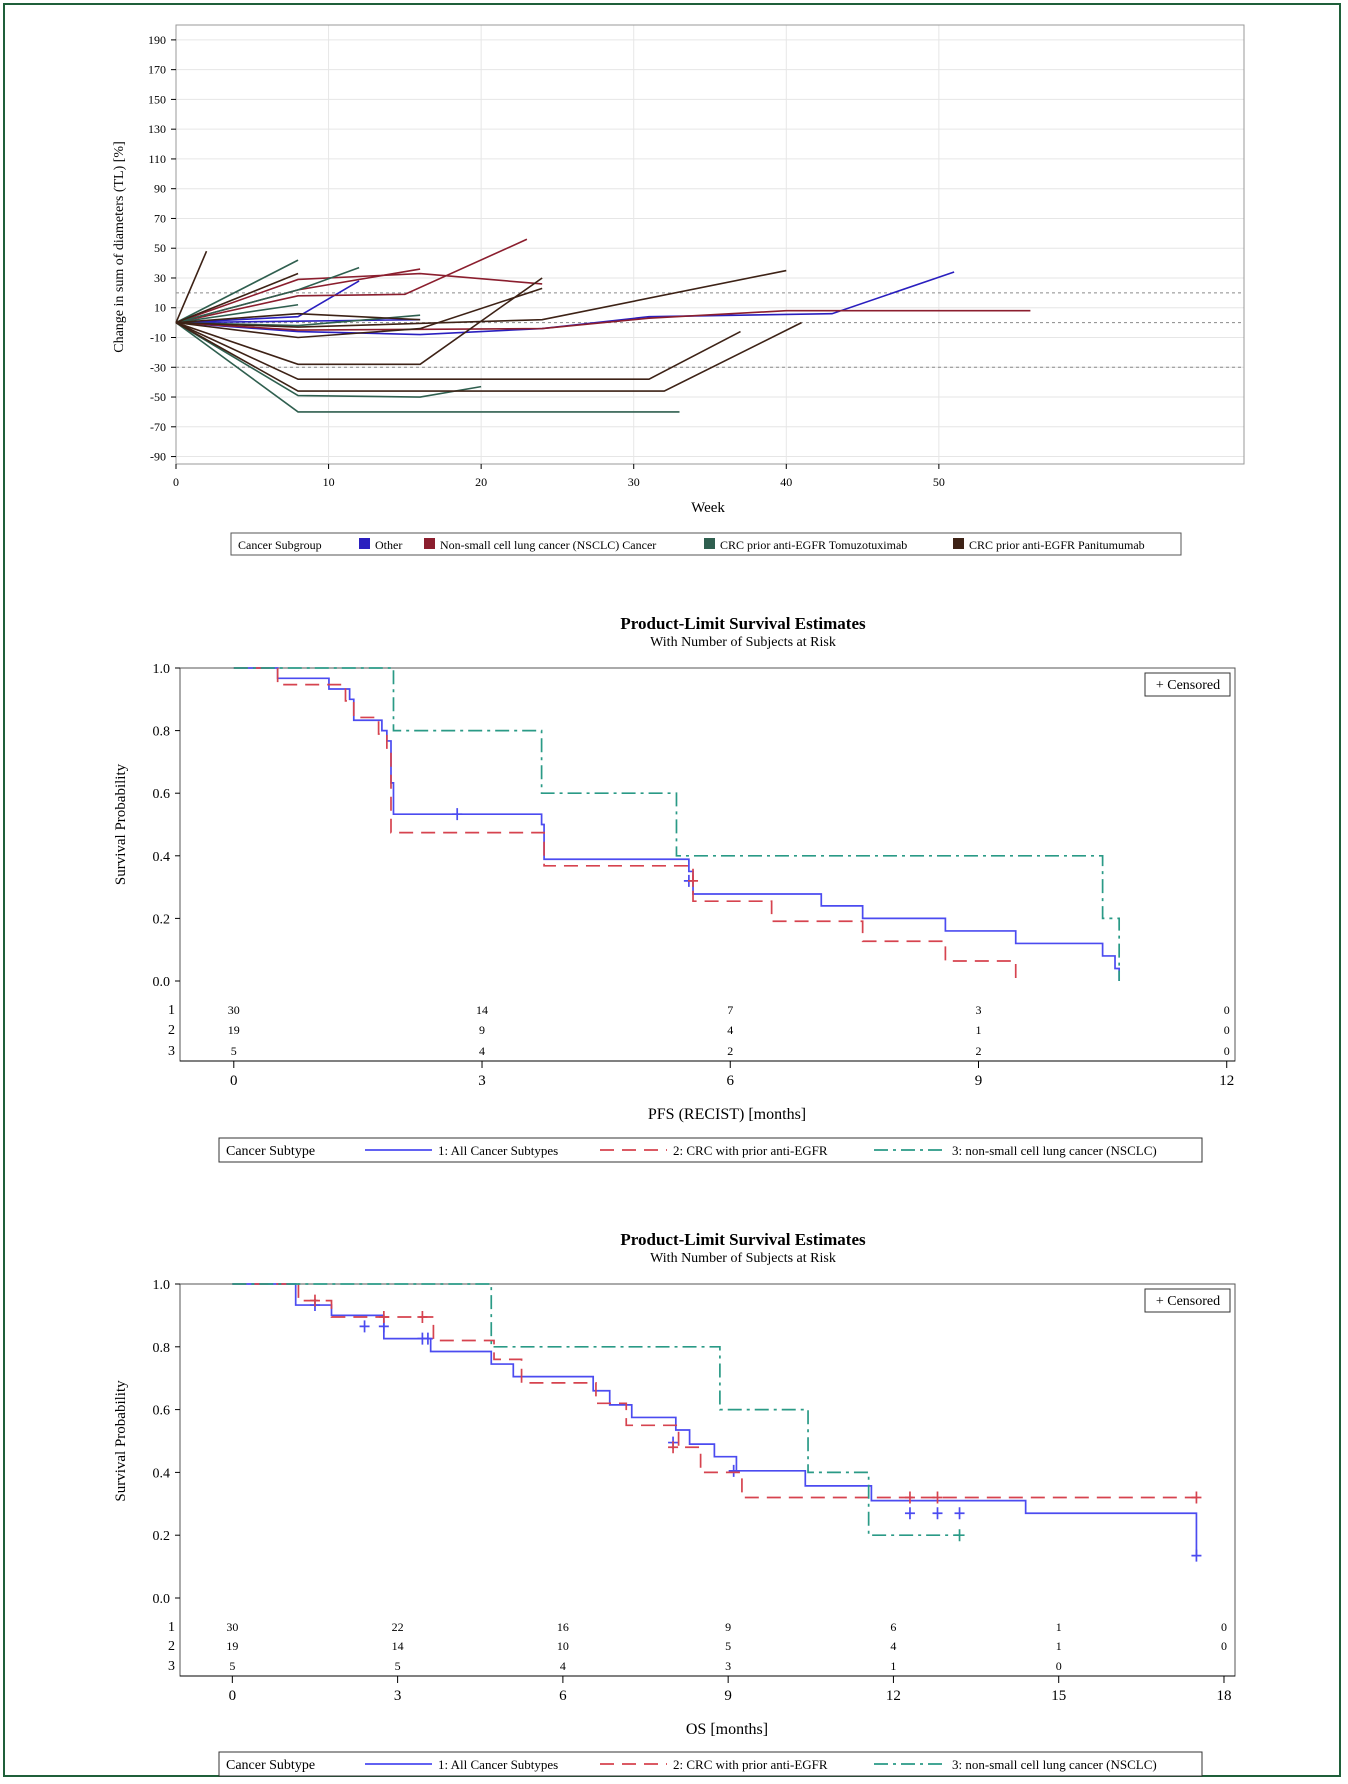 Image resolution: width=1348 pixels, height=1784 pixels. I want to click on km-x-axis-label: OS [months], so click(727, 1729).